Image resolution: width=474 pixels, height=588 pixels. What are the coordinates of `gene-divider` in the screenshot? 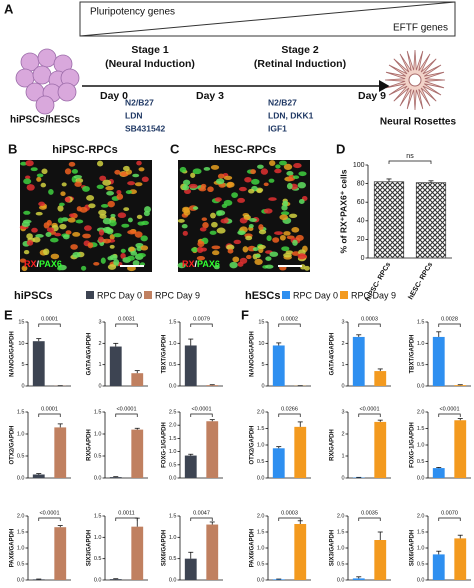 It's located at (267, 19).